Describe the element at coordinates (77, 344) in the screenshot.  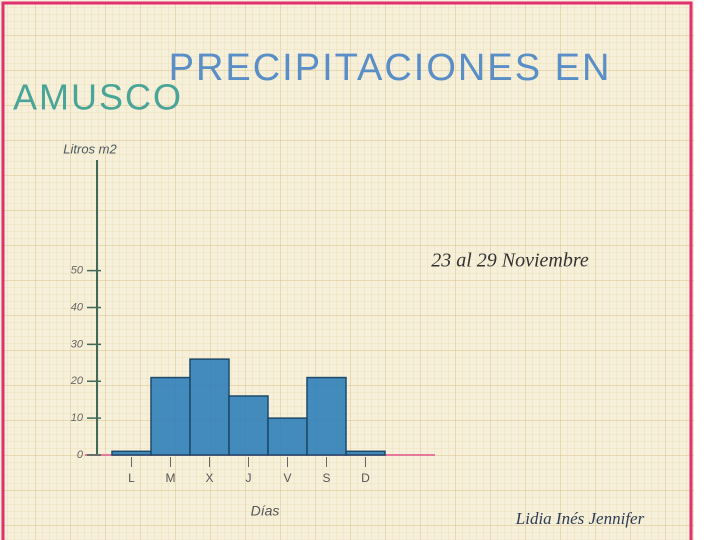
I see `y-tick-label: 30` at that location.